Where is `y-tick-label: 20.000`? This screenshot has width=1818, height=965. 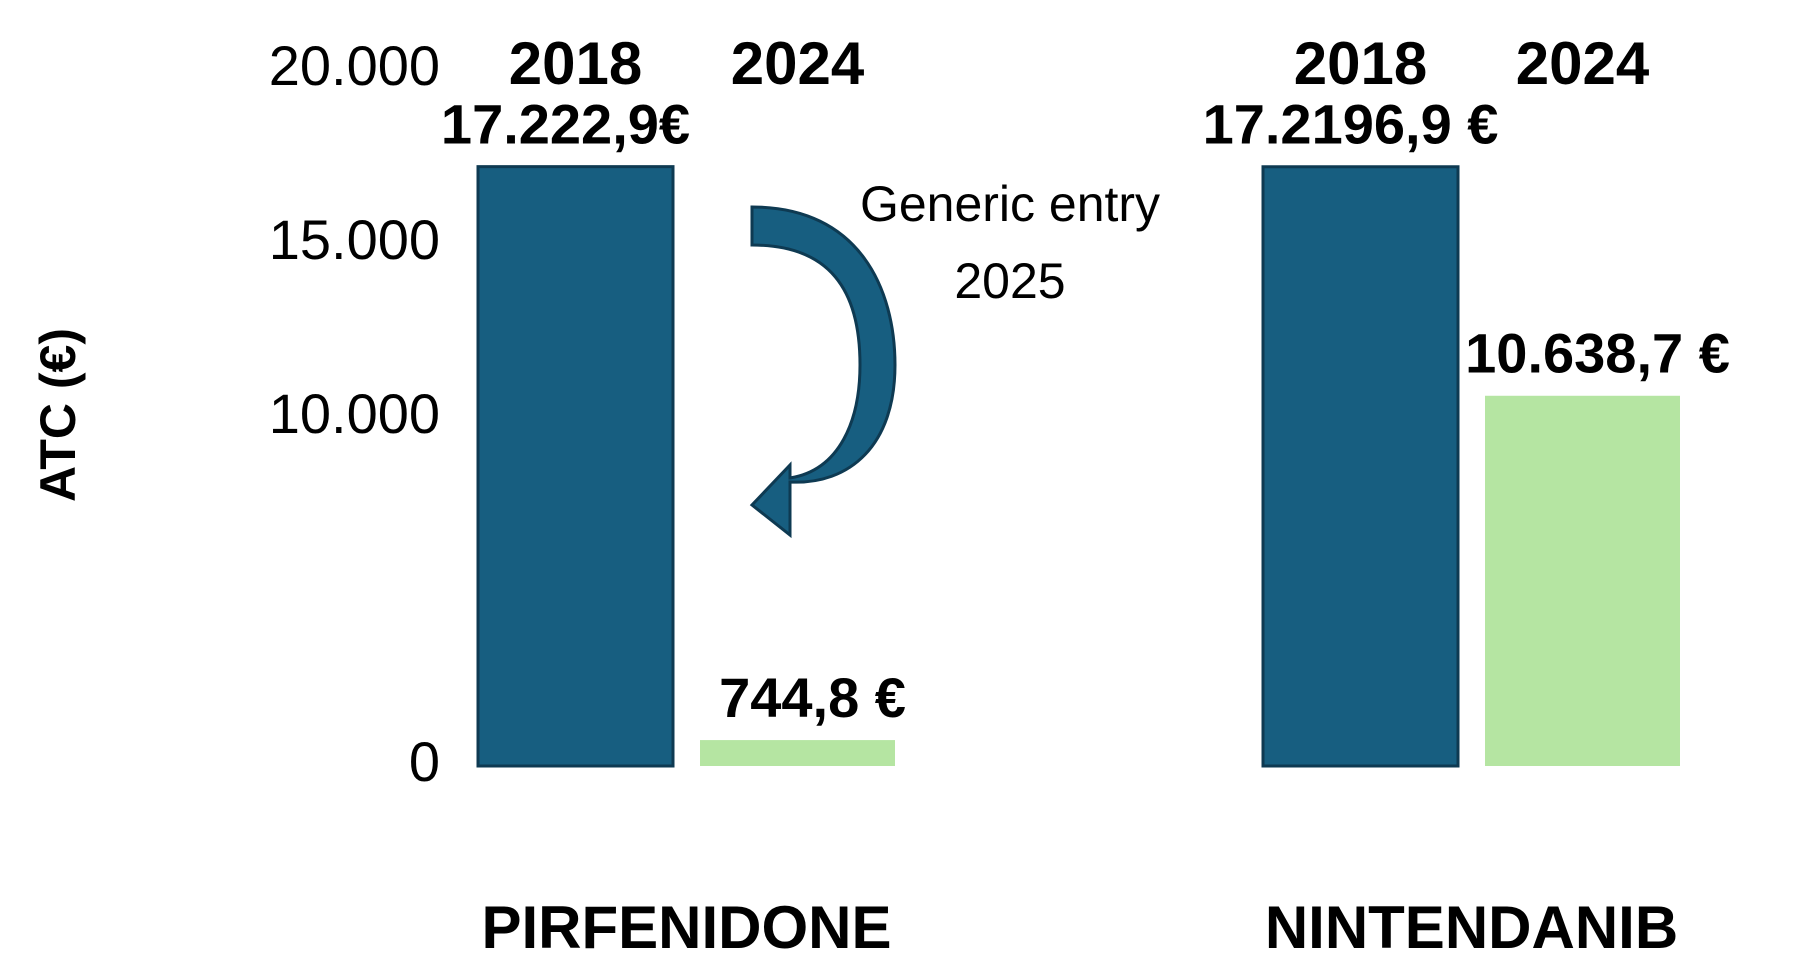 y-tick-label: 20.000 is located at coordinates (354, 65).